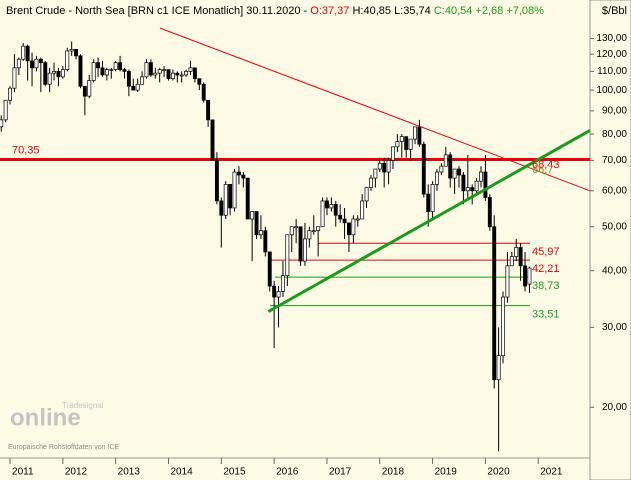 The image size is (631, 480). I want to click on y-axis-area, so click(610, 240).